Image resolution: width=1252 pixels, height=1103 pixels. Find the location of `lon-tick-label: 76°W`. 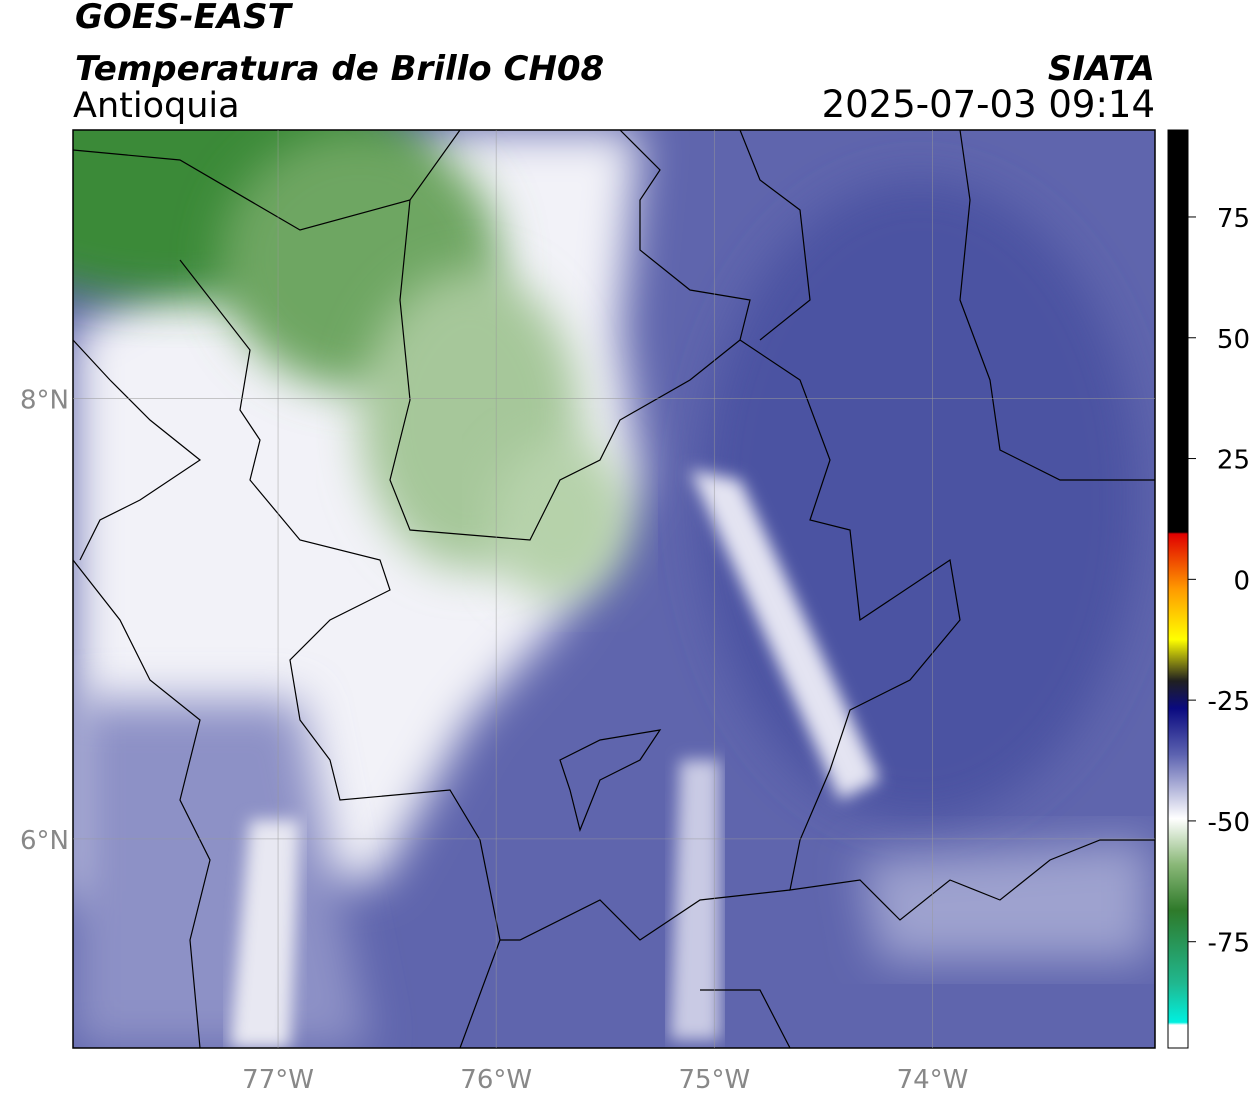

lon-tick-label: 76°W is located at coordinates (496, 1080).